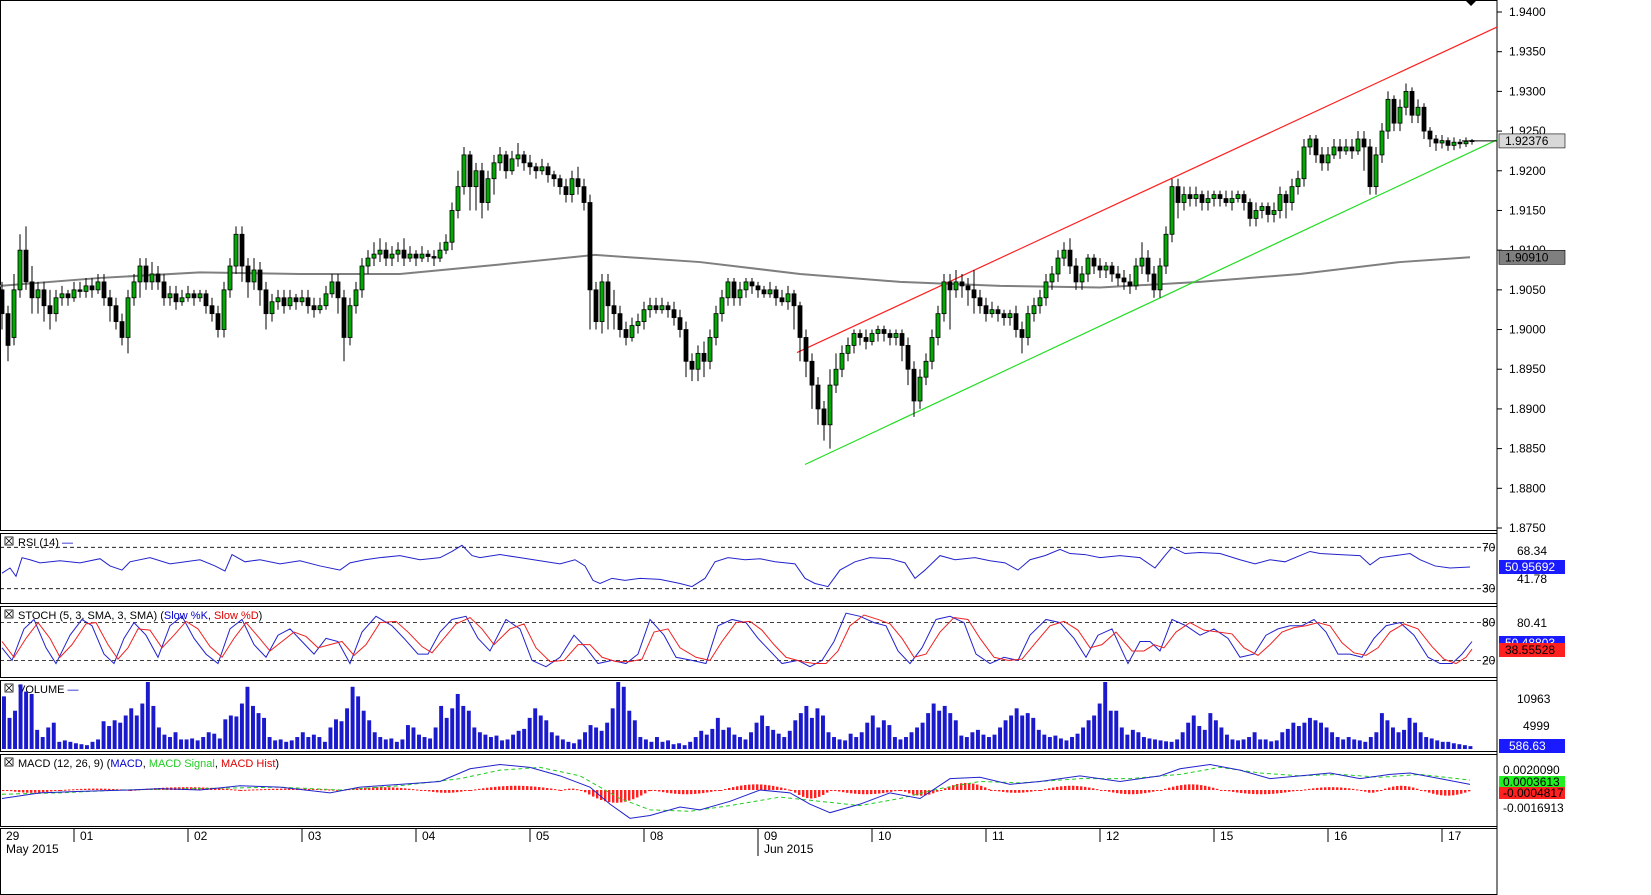 The image size is (1651, 895). I want to click on volume-tick-mid: 4999, so click(1536, 726).